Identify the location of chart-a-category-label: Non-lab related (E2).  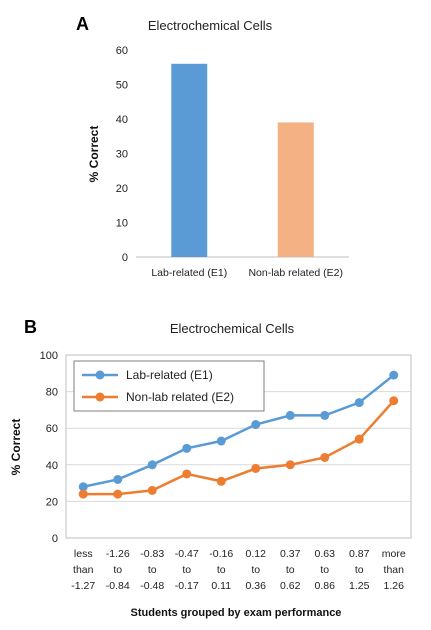
(295, 273).